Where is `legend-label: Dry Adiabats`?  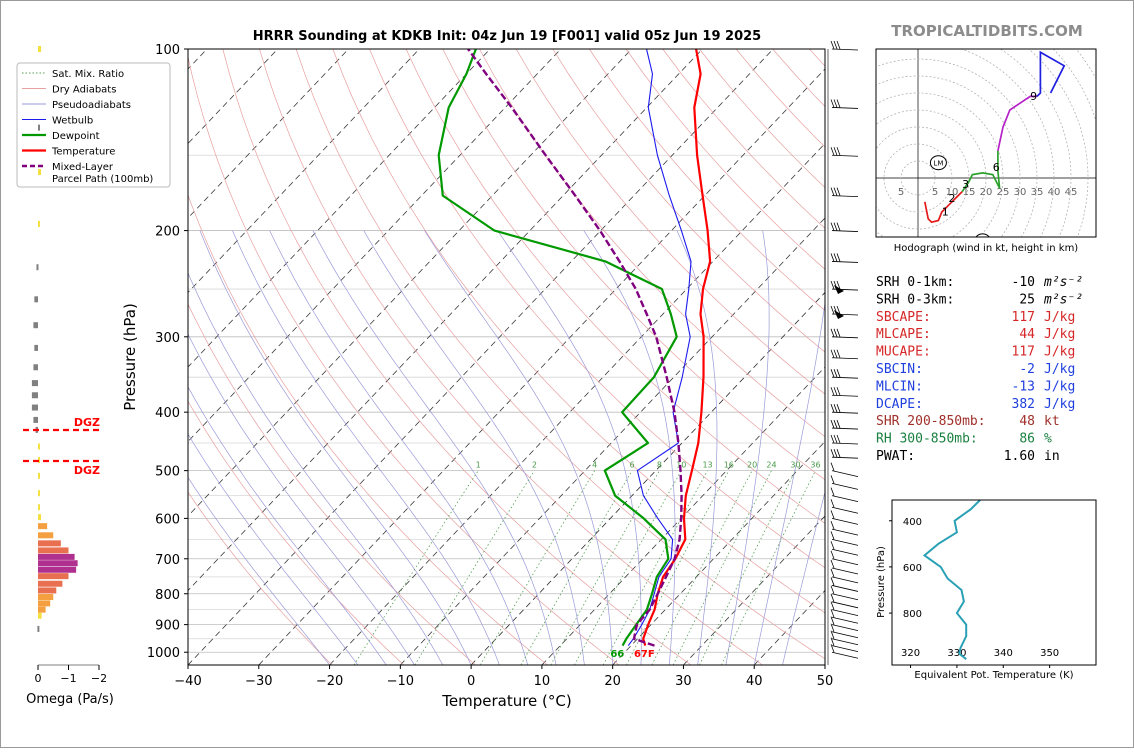 legend-label: Dry Adiabats is located at coordinates (84, 90).